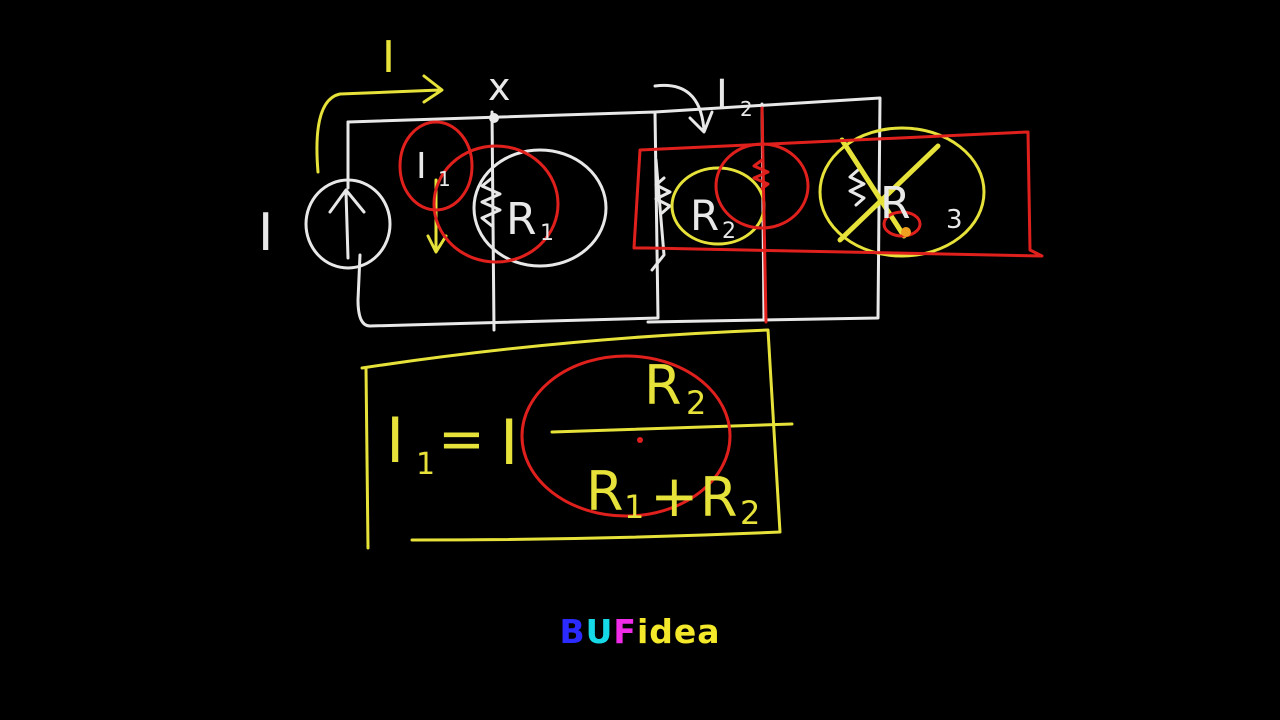 The width and height of the screenshot is (1280, 720). Describe the element at coordinates (425, 464) in the screenshot. I see `formula-lhs-subscript: 1` at that location.